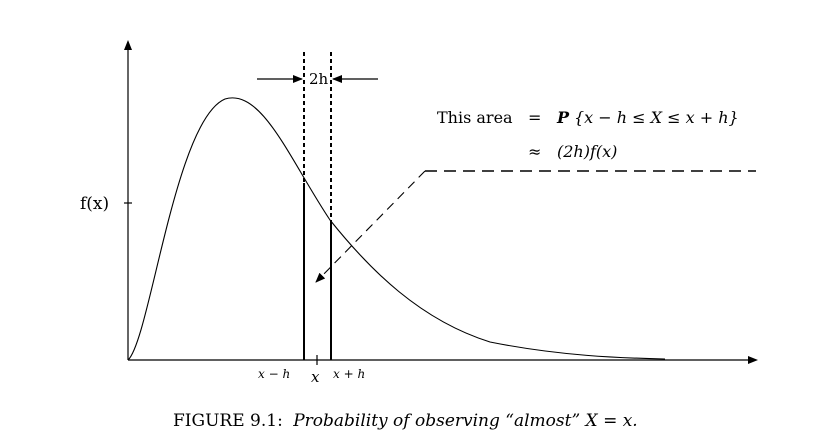 The height and width of the screenshot is (448, 823). Describe the element at coordinates (274, 374) in the screenshot. I see `x-label-minus-h: x − h` at that location.